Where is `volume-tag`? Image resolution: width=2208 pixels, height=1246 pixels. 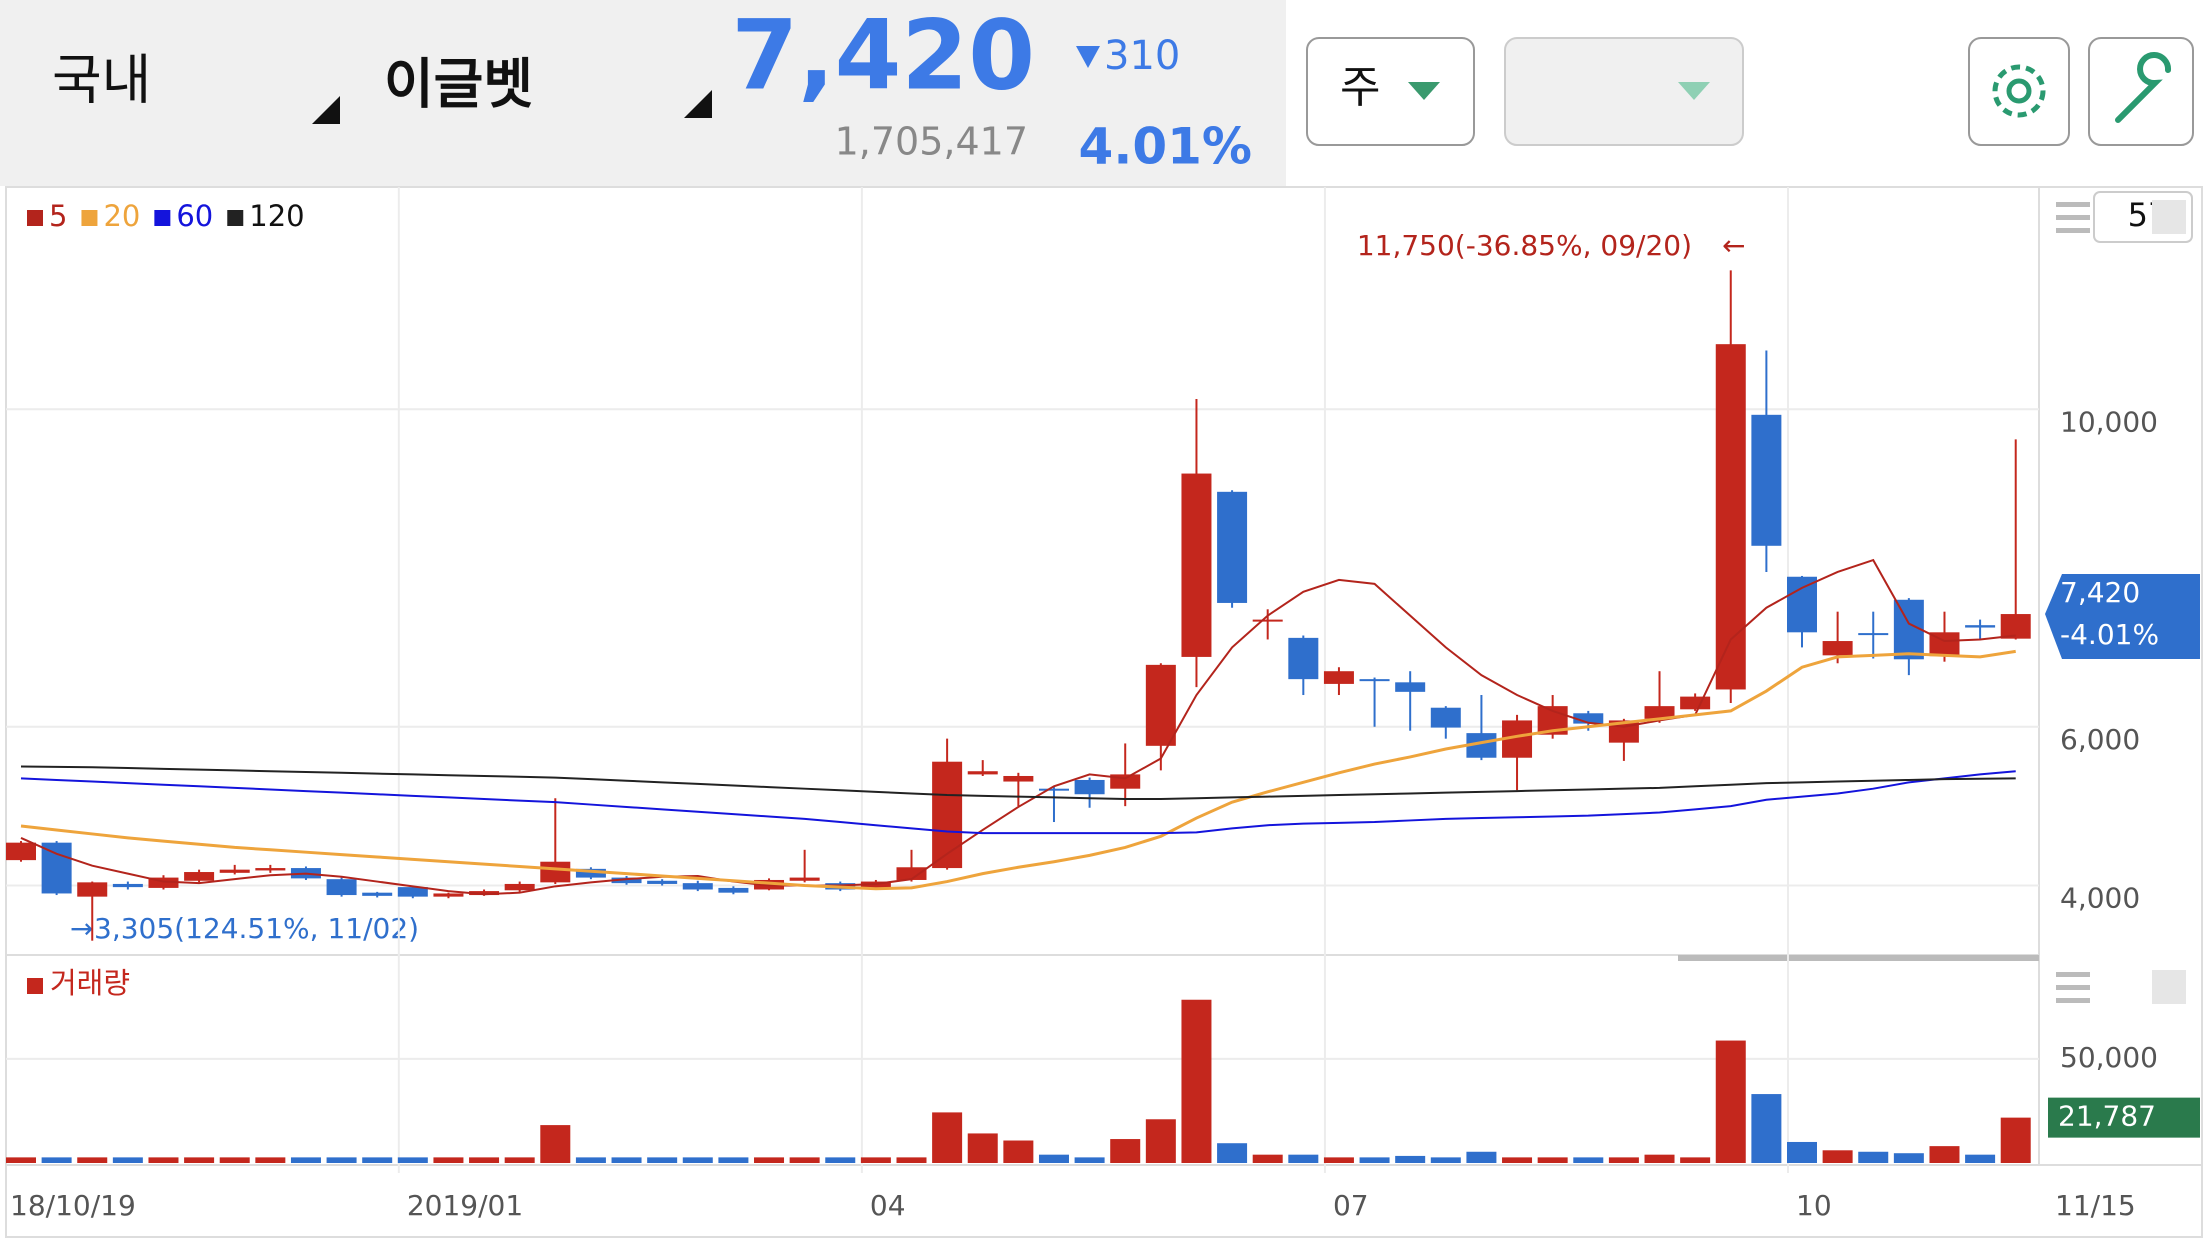
volume-tag is located at coordinates (2124, 1117).